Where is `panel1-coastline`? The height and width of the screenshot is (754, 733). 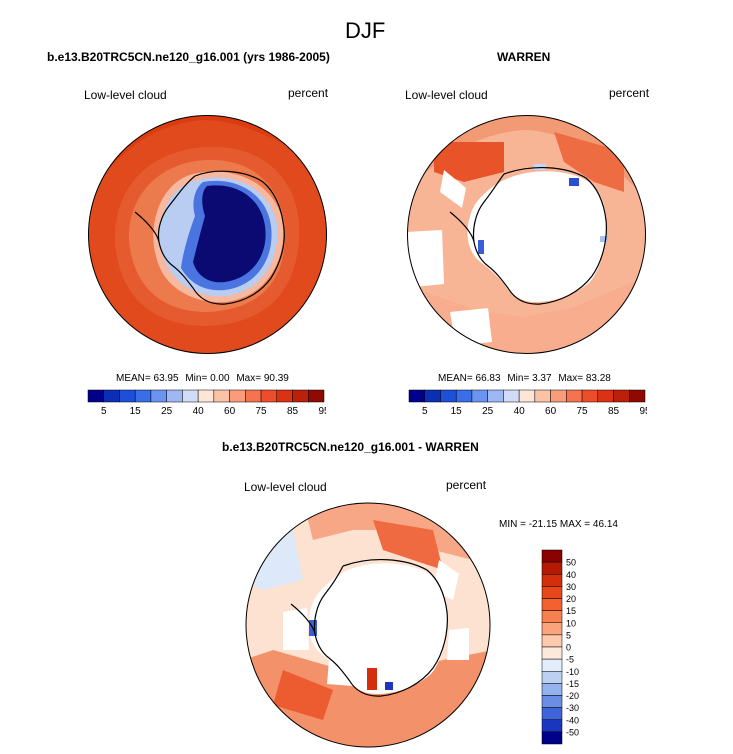 panel1-coastline is located at coordinates (209, 237).